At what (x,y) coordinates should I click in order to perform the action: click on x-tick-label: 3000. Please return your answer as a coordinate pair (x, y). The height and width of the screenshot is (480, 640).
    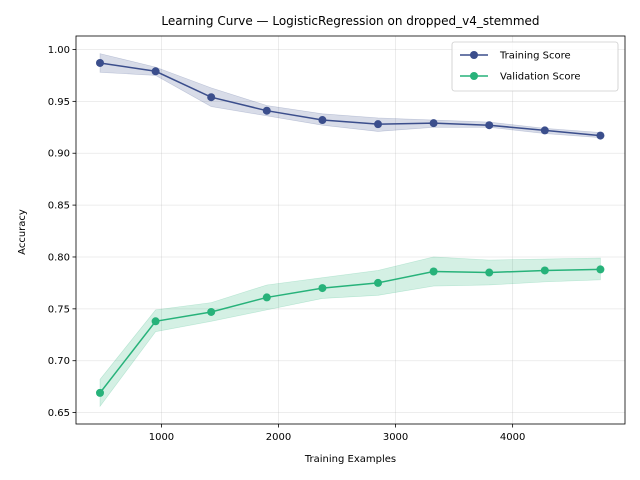
    Looking at the image, I should click on (395, 437).